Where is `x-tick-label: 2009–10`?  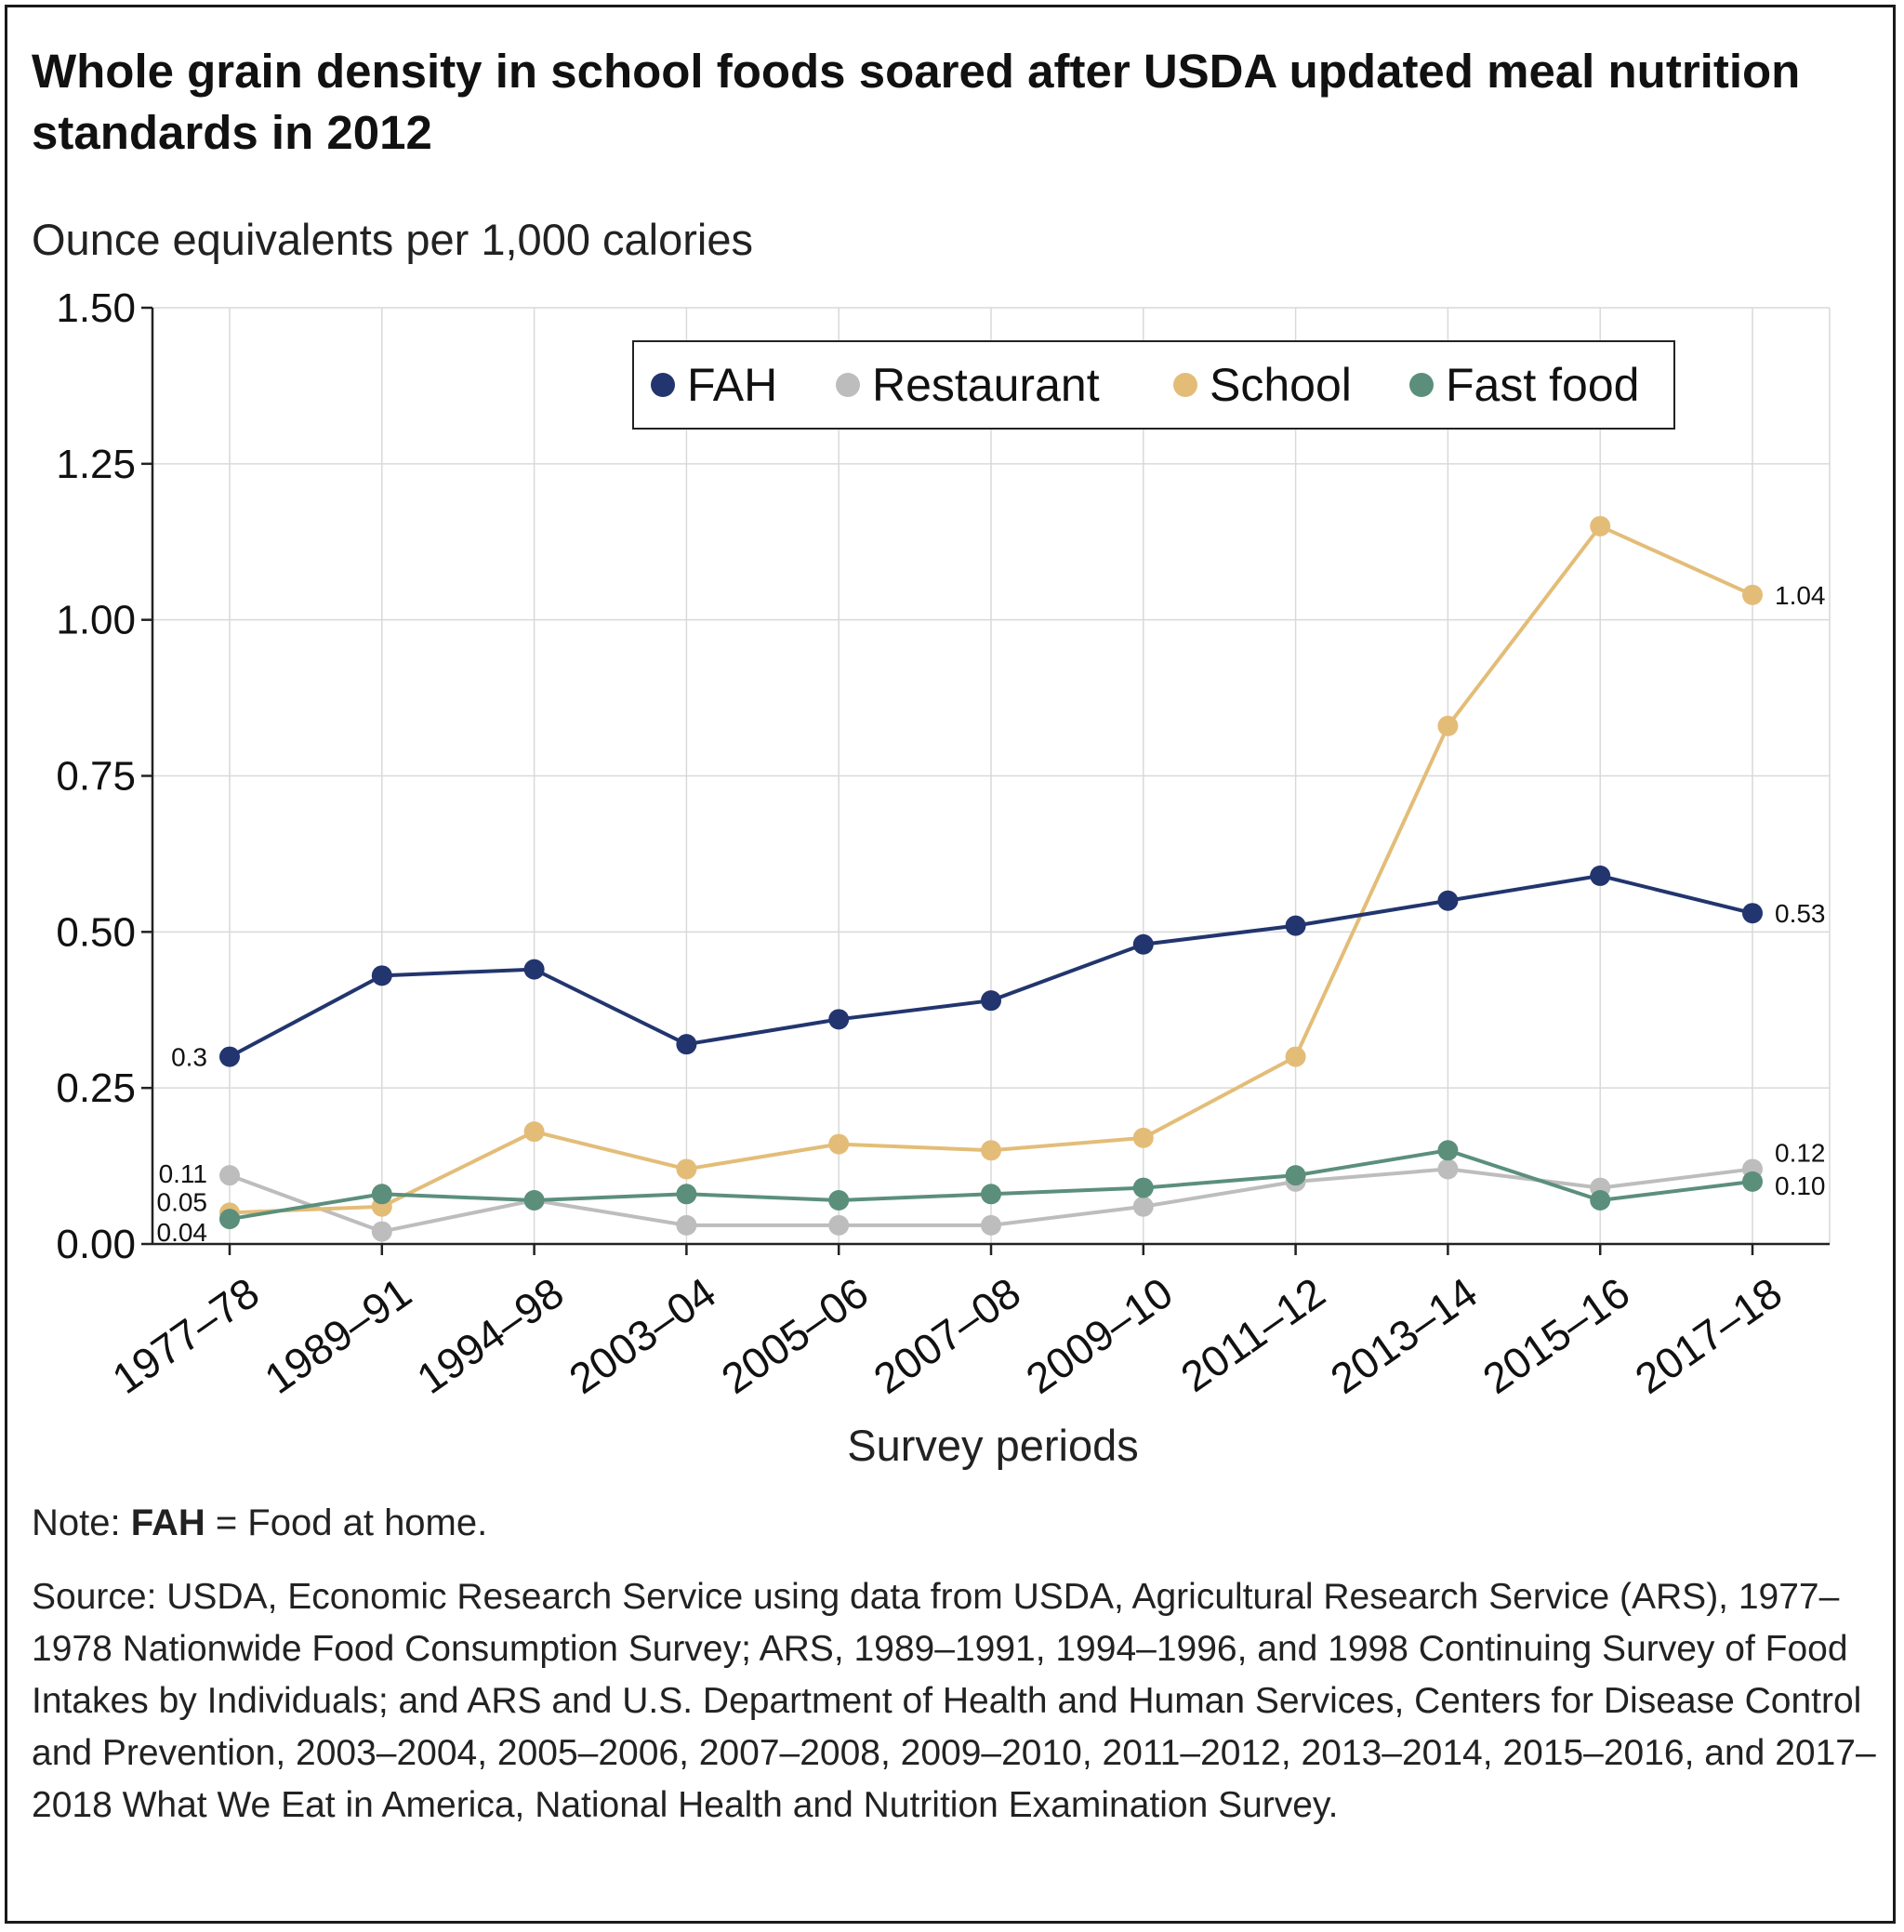 x-tick-label: 2009–10 is located at coordinates (1099, 1335).